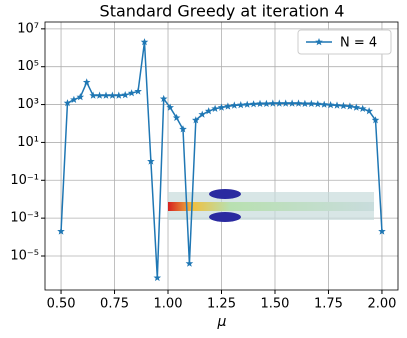 The width and height of the screenshot is (407, 338). What do you see at coordinates (28, 104) in the screenshot?
I see `y-tick-label: 10³` at bounding box center [28, 104].